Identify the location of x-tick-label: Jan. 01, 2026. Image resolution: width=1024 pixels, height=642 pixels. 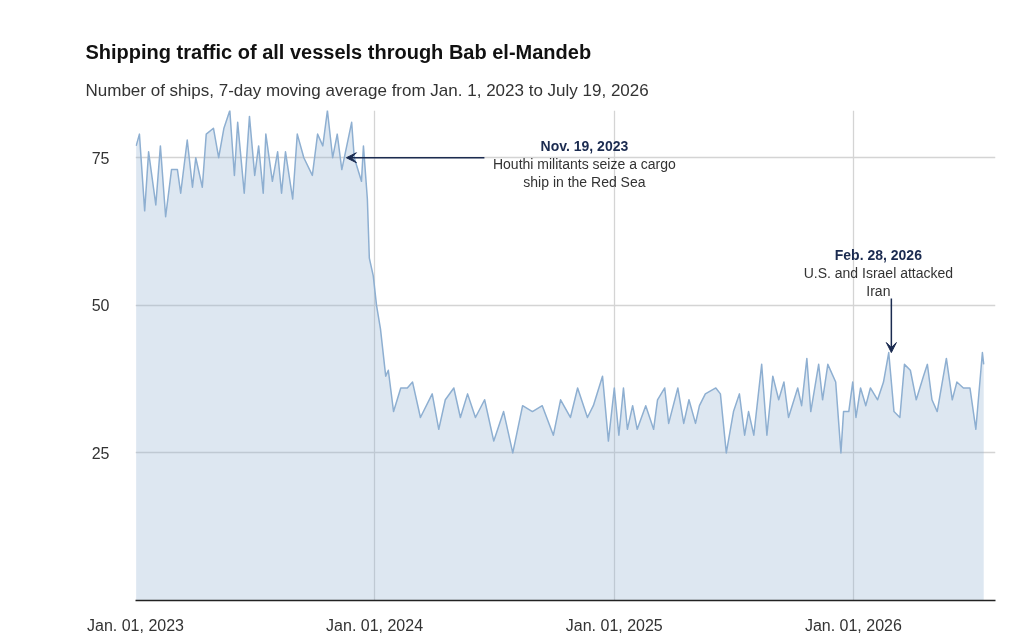
(853, 625).